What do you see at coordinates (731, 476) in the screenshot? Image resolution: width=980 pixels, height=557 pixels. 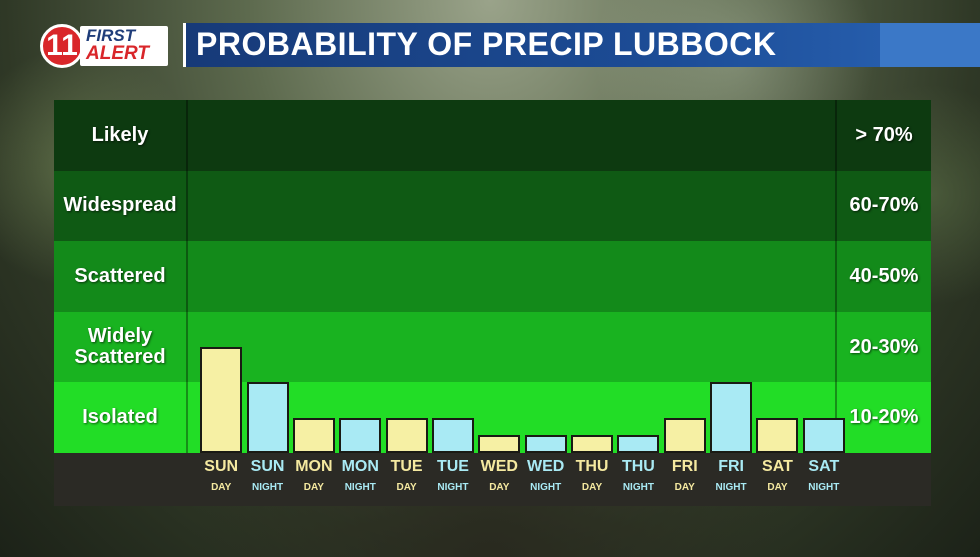 I see `x-tick-label: FRI NIGHT` at bounding box center [731, 476].